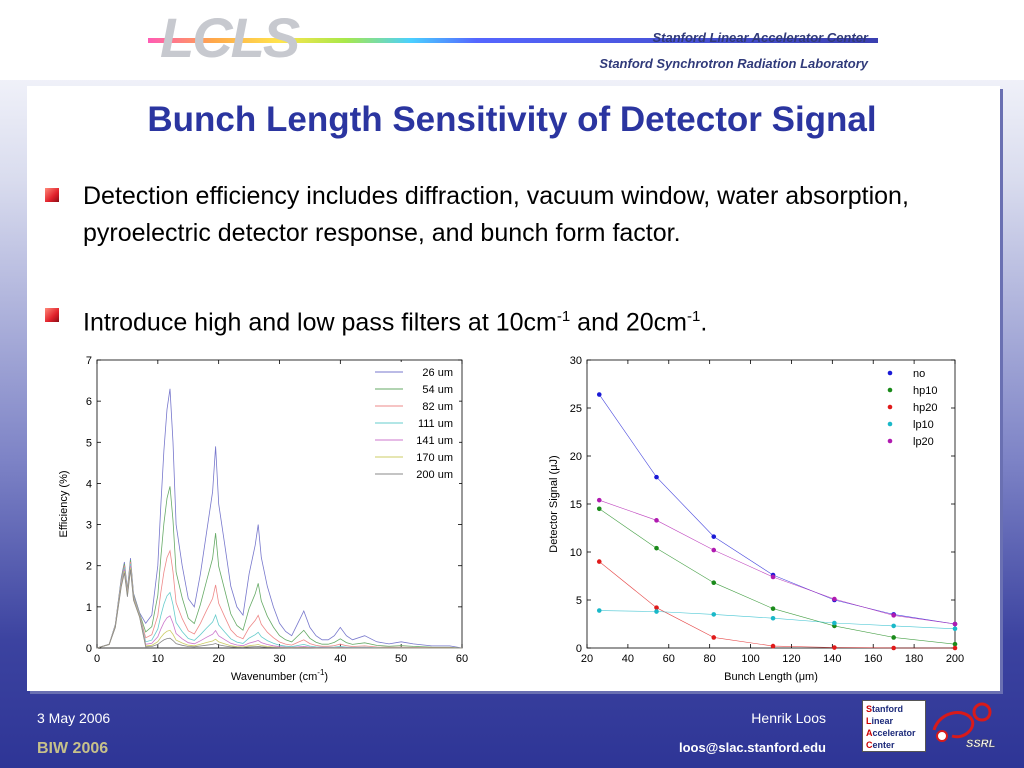 Image resolution: width=1024 pixels, height=768 pixels. Describe the element at coordinates (97, 659) in the screenshot. I see `x-tick-label: 0` at that location.